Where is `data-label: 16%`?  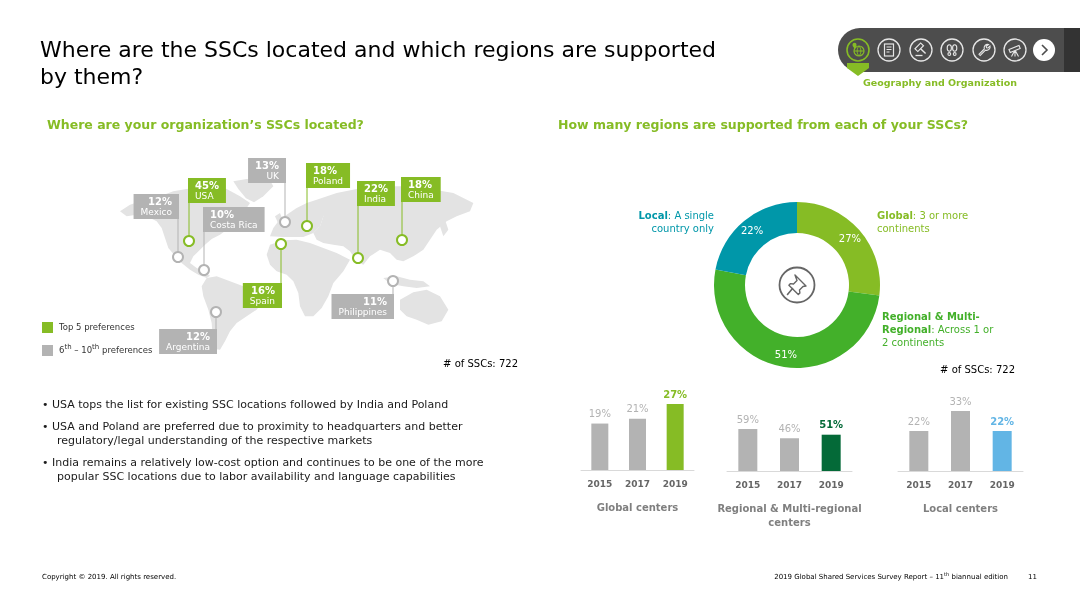
data-label: 16% is located at coordinates (263, 290).